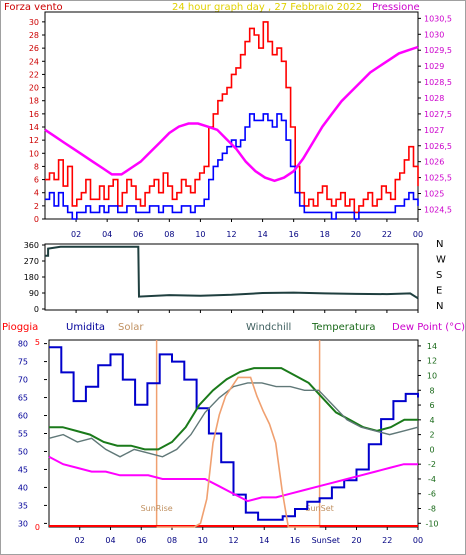  I want to click on temp-y-tick-label: -6, so click(432, 494).